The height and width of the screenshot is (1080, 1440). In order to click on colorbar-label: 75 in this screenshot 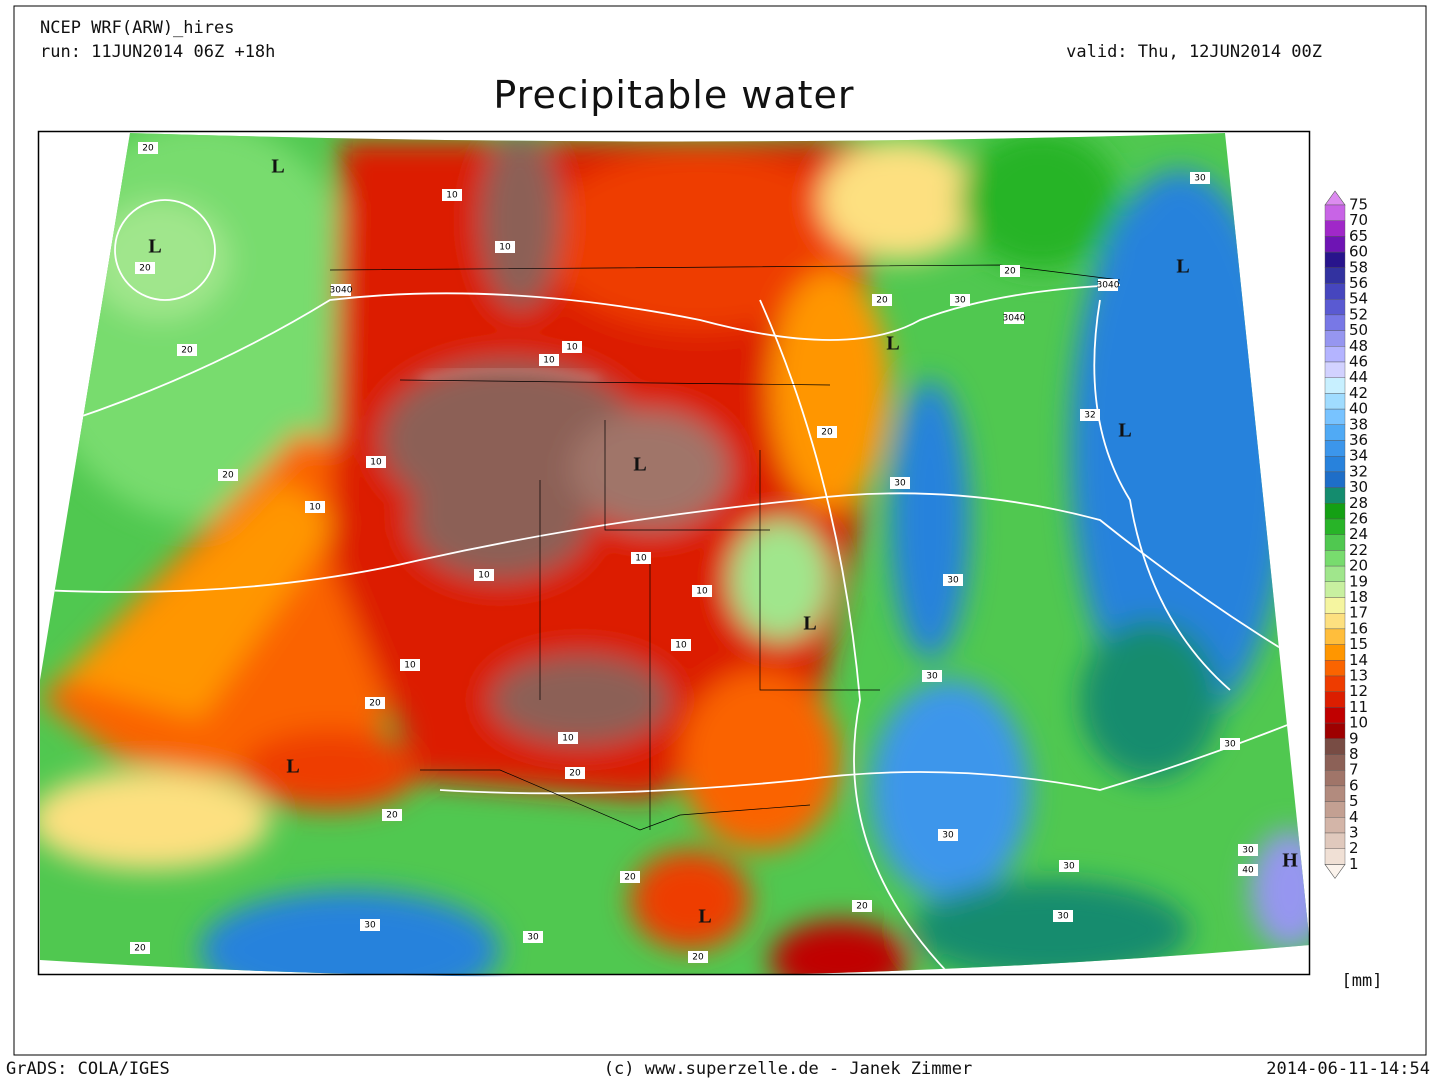, I will do `click(1358, 205)`.